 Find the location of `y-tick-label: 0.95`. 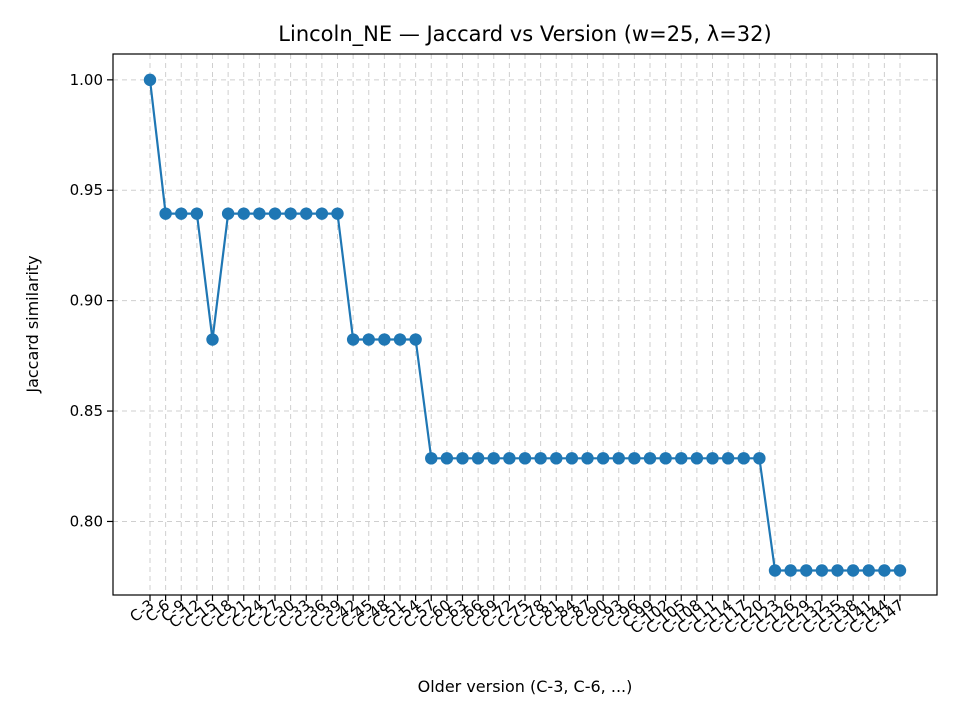

y-tick-label: 0.95 is located at coordinates (86, 190).